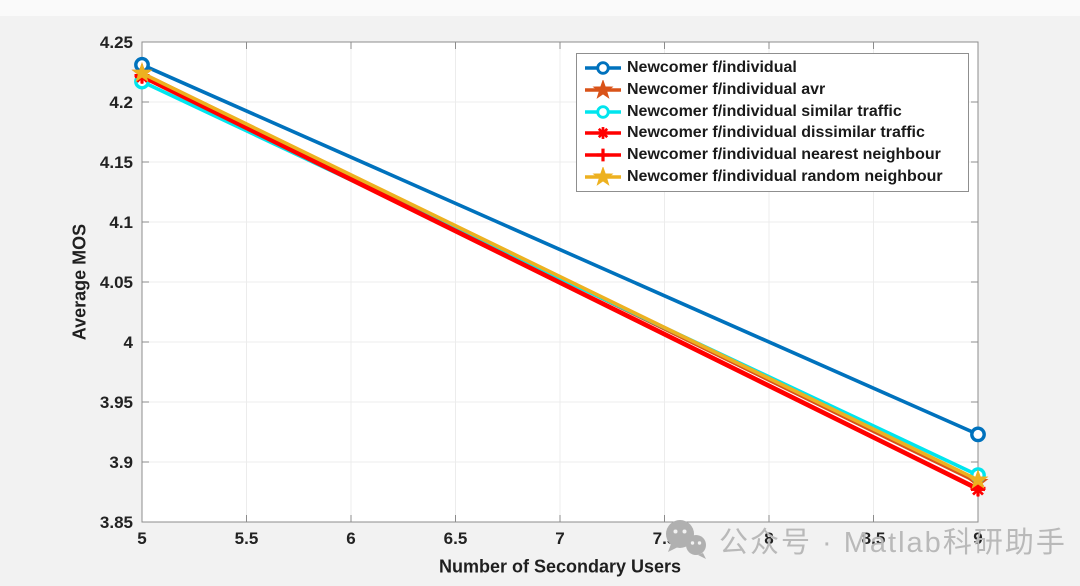 The image size is (1080, 586). I want to click on legend-item: Newcomer f/individual similar traffic, so click(775, 112).